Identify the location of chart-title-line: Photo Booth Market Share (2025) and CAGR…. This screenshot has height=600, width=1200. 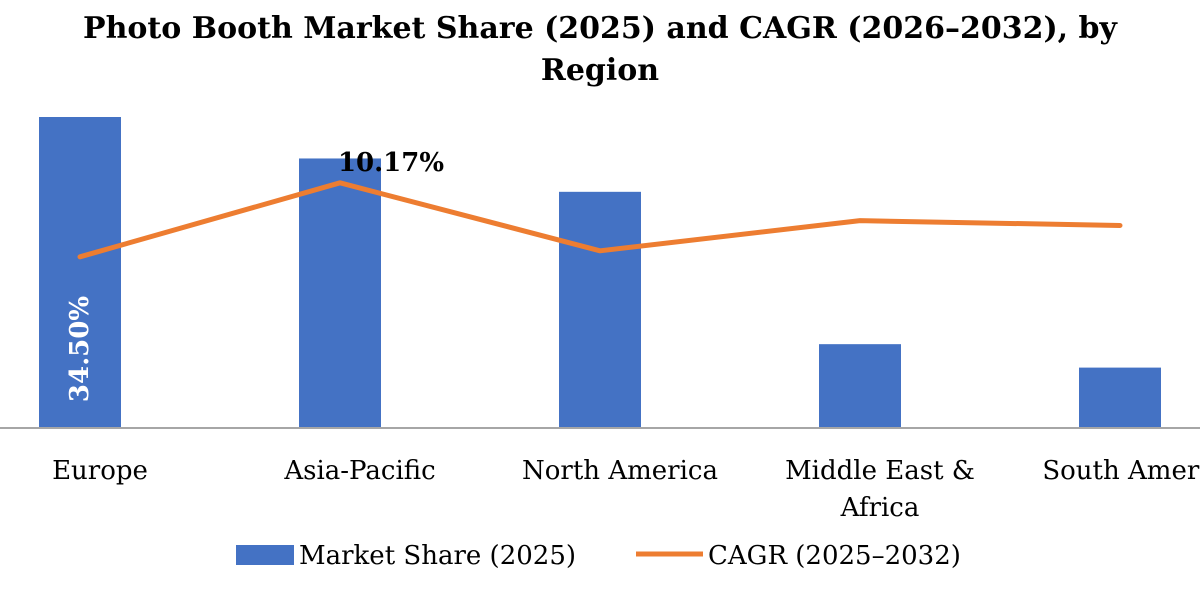
(600, 28).